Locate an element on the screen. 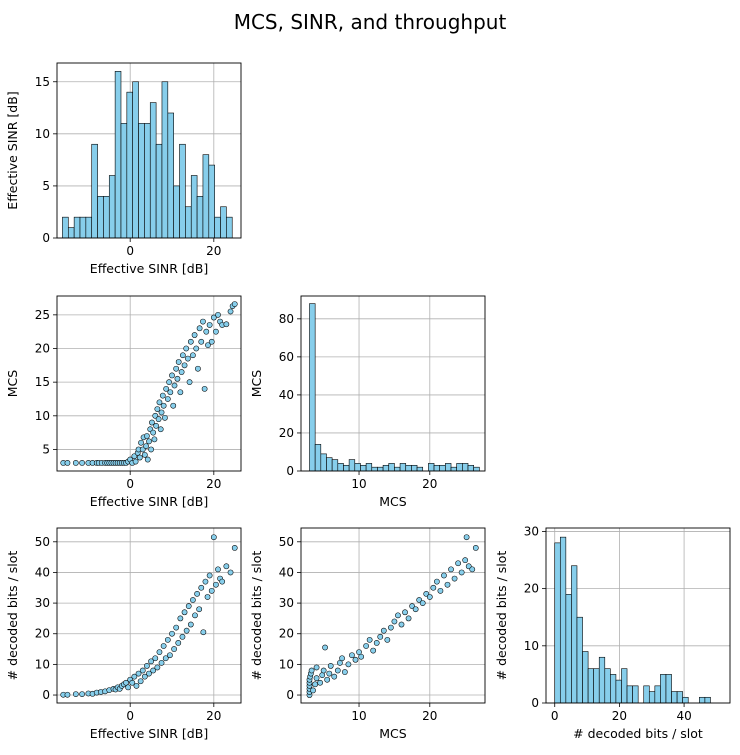 This screenshot has width=740, height=755. y-tick-label: 50 is located at coordinates (42, 542).